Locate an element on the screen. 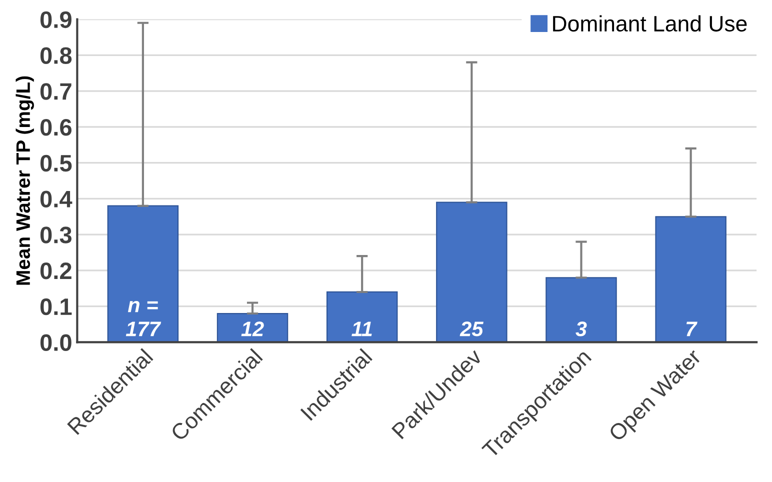 The width and height of the screenshot is (772, 482). y-tick-label: 0.8 is located at coordinates (56, 55).